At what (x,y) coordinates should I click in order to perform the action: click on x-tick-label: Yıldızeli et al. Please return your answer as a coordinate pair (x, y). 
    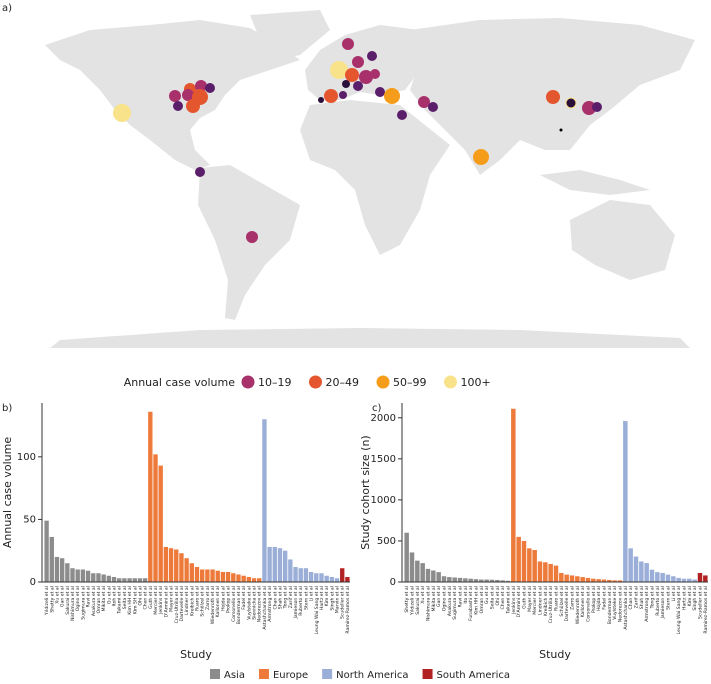
    Looking at the image, I should click on (47, 601).